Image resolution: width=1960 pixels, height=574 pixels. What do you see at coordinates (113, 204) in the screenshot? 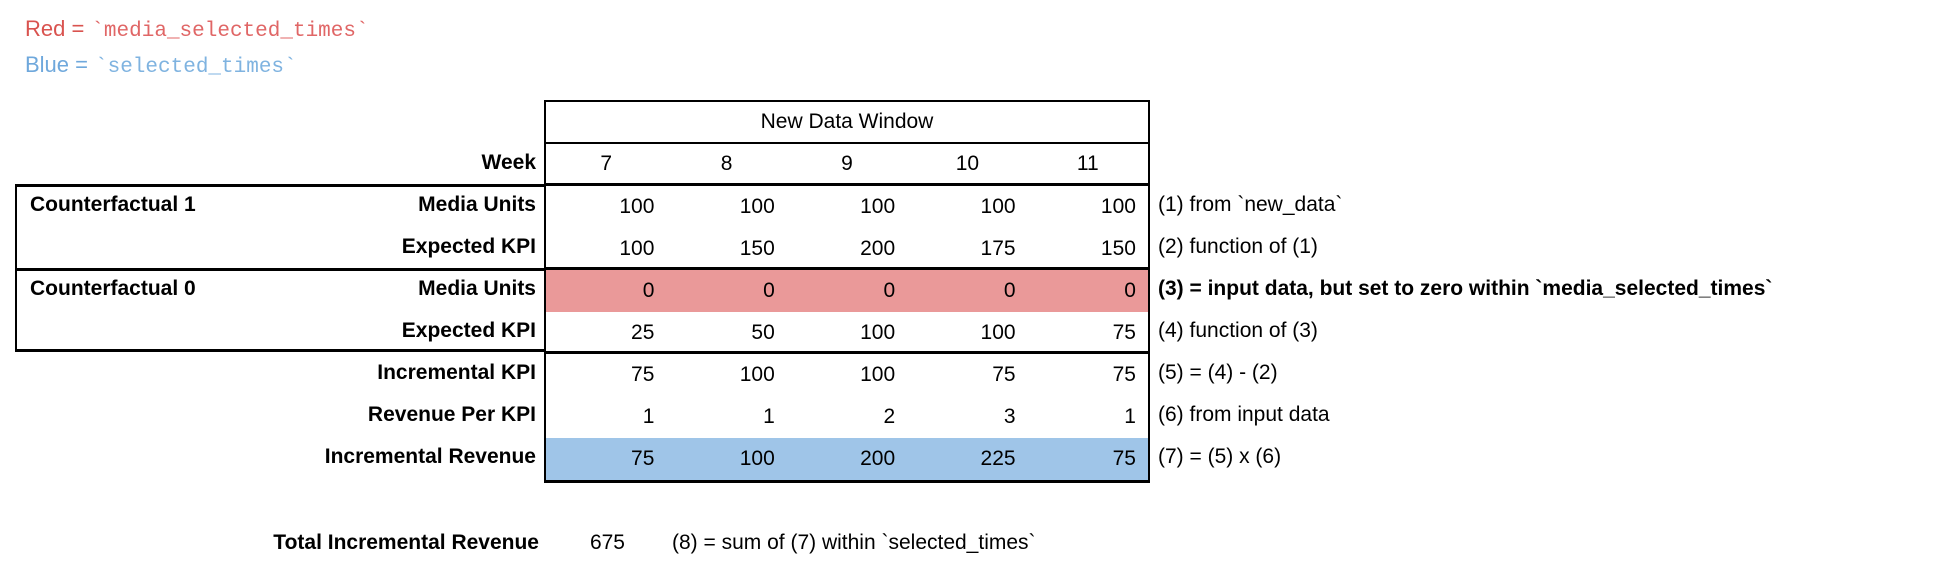
I see `group-label-counterfactual-1: Counterfactual 1` at bounding box center [113, 204].